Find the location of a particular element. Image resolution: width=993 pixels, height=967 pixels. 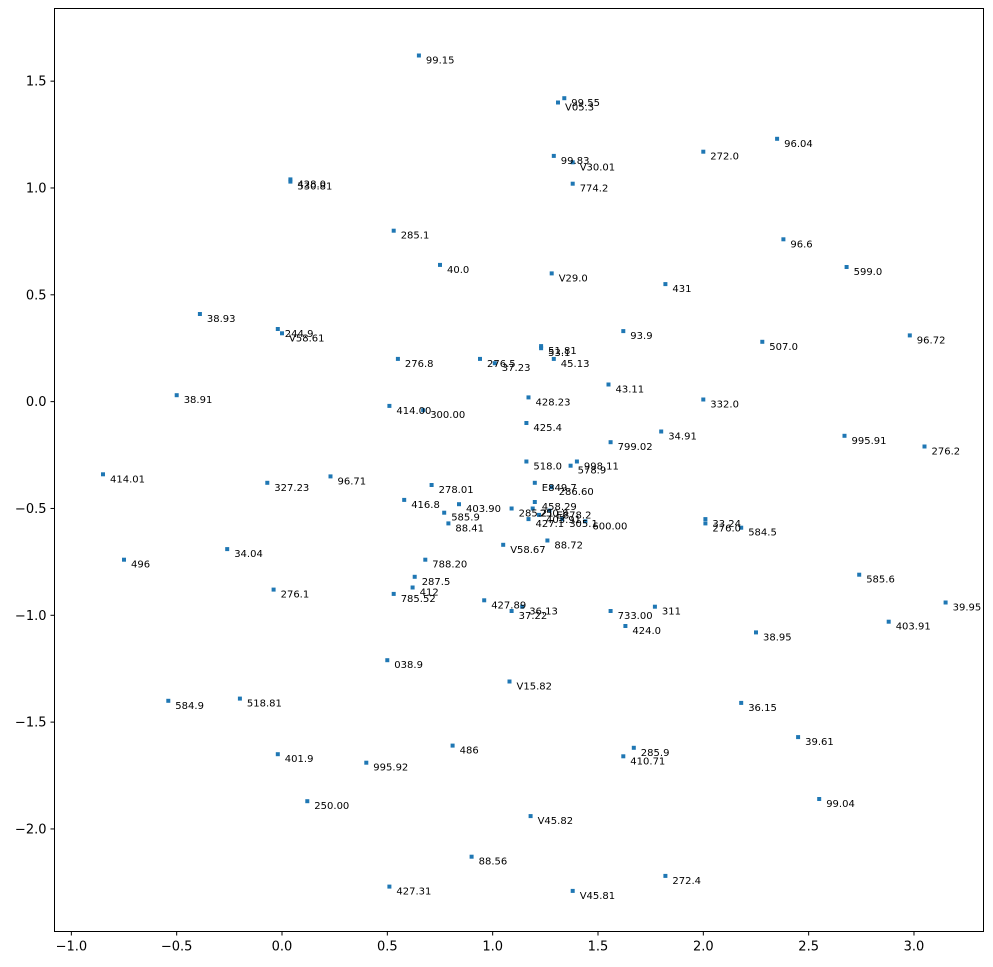

point-label: 584.9 is located at coordinates (189, 706).